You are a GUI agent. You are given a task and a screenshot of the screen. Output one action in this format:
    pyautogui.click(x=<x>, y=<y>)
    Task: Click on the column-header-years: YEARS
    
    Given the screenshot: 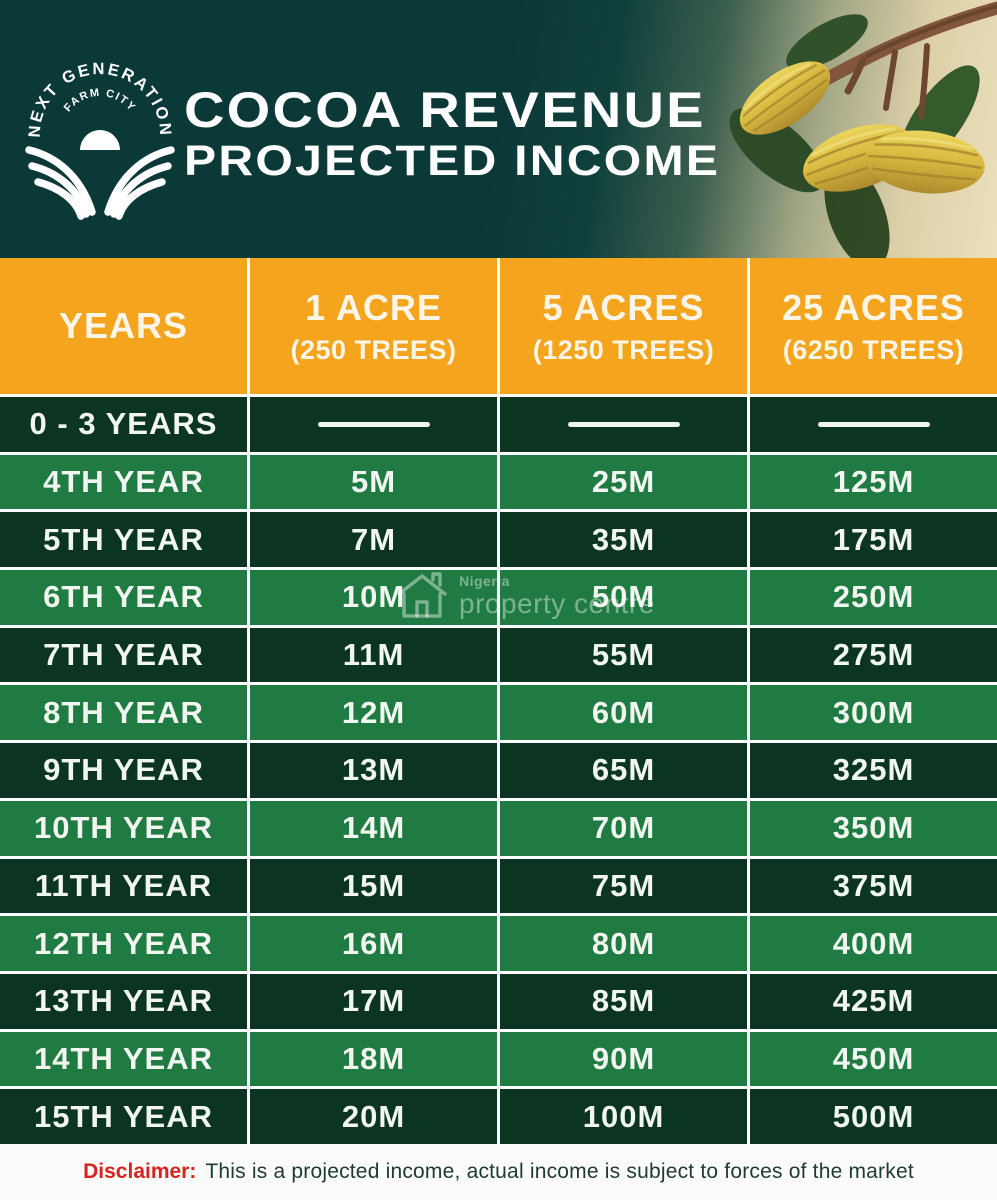 What is the action you would take?
    pyautogui.click(x=123, y=326)
    